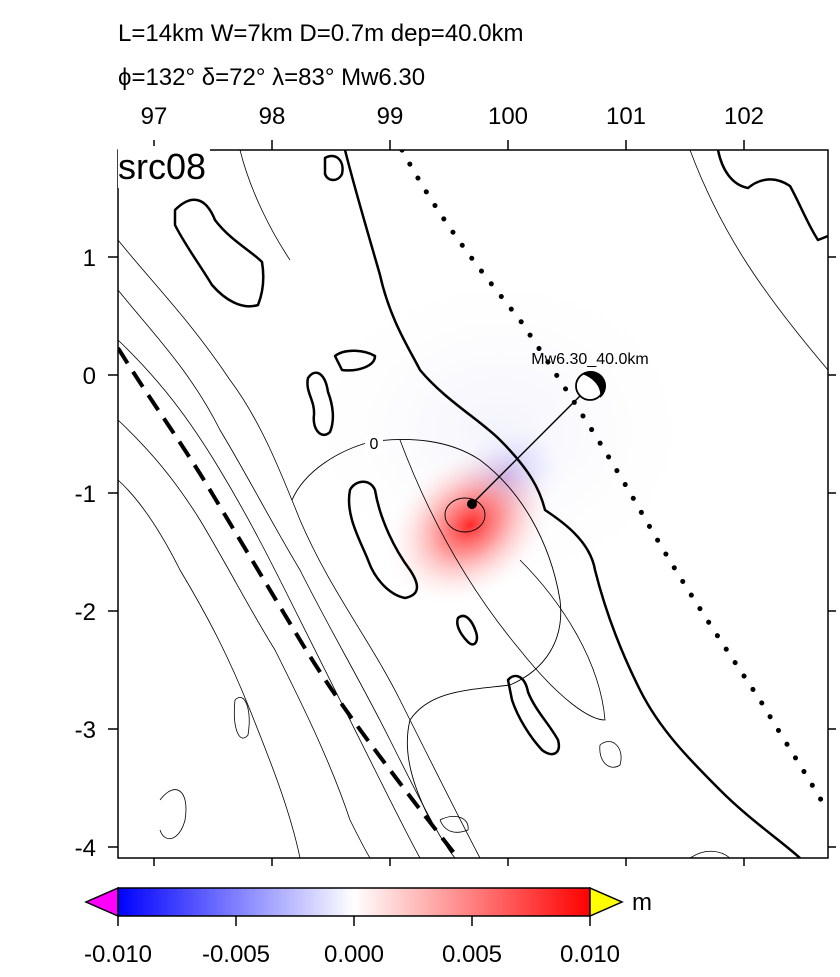  I want to click on uplift-lobe, so click(470, 525).